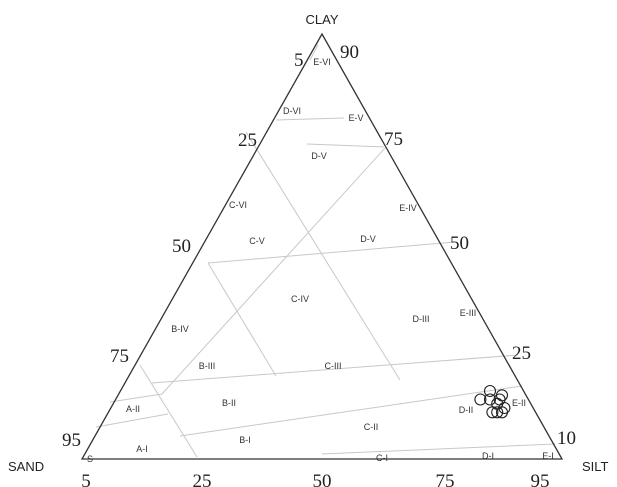 This screenshot has width=617, height=487. Describe the element at coordinates (382, 458) in the screenshot. I see `zone-label: C-I` at that location.